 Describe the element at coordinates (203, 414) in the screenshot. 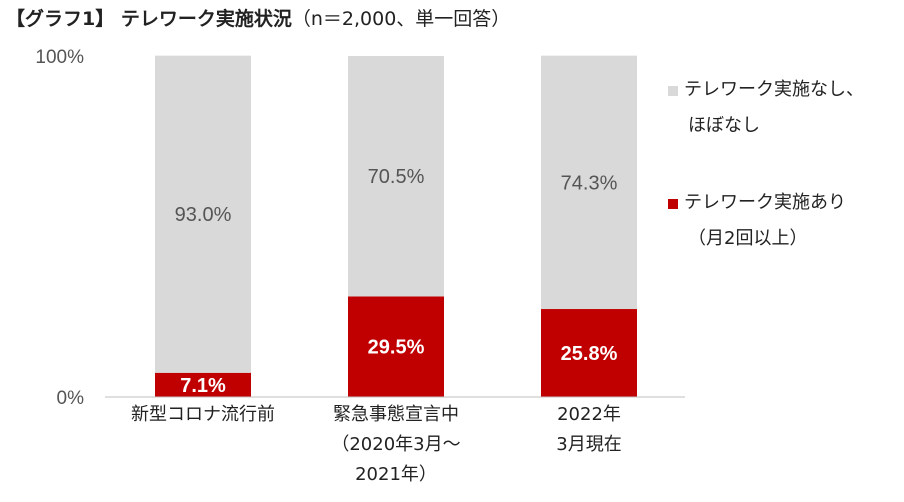

I see `category-label-0-line-0: 新型コロナ流行前` at that location.